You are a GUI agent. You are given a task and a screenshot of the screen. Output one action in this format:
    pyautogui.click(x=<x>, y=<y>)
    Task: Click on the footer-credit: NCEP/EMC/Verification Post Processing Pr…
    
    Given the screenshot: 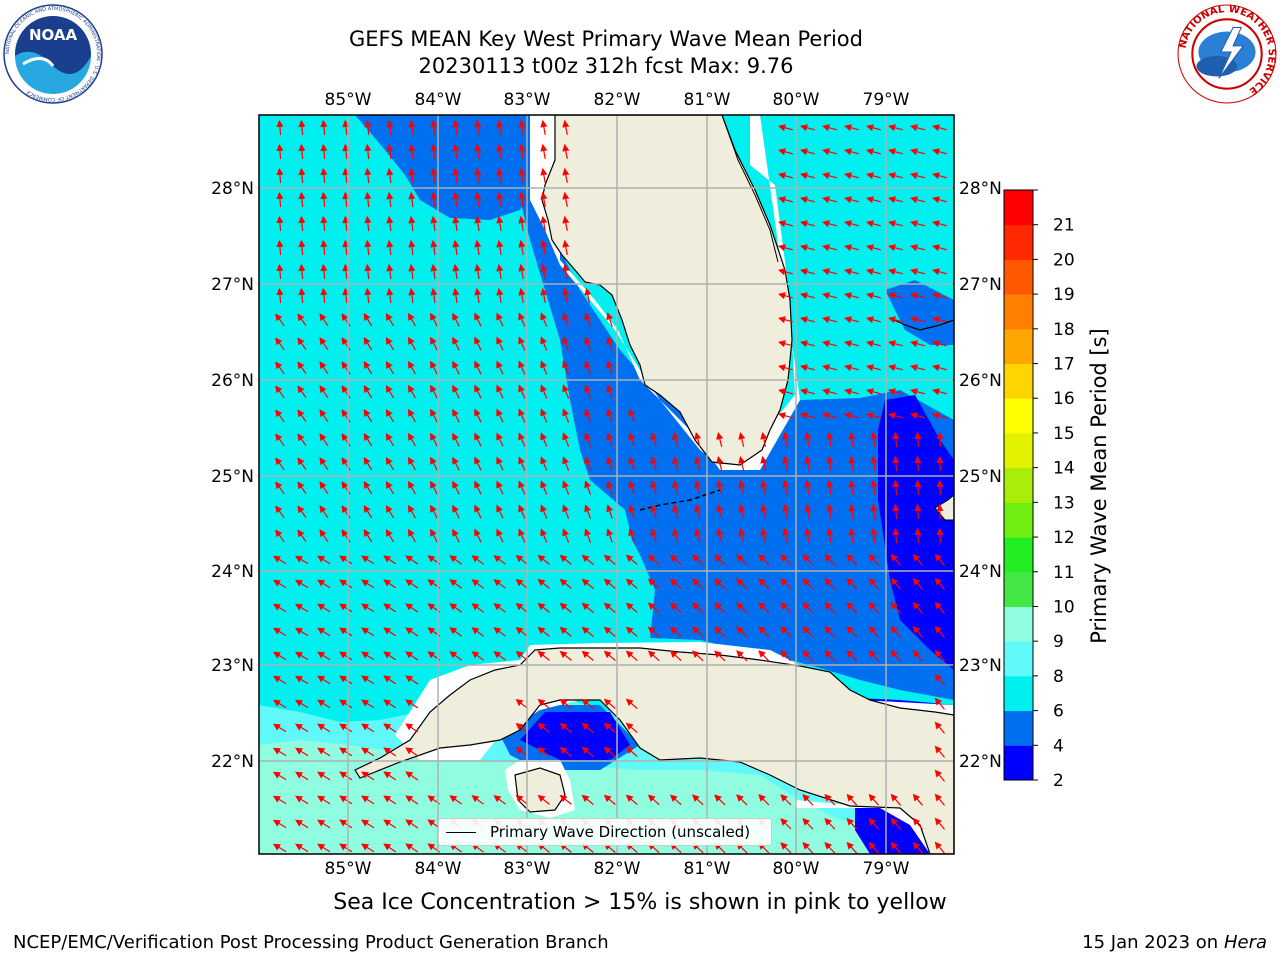 What is the action you would take?
    pyautogui.click(x=311, y=942)
    